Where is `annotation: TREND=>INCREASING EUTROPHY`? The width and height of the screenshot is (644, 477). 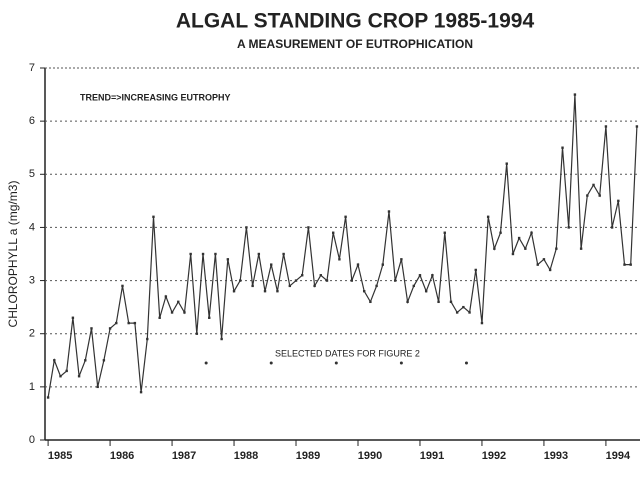
annotation: TREND=>INCREASING EUTROPHY is located at coordinates (155, 97).